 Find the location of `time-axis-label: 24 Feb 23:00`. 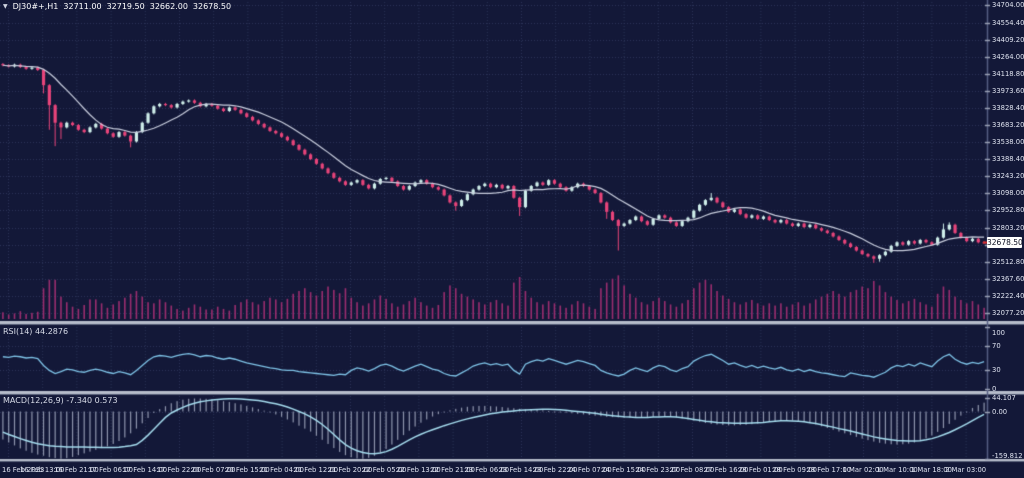

time-axis-label: 24 Feb 23:00 is located at coordinates (658, 470).